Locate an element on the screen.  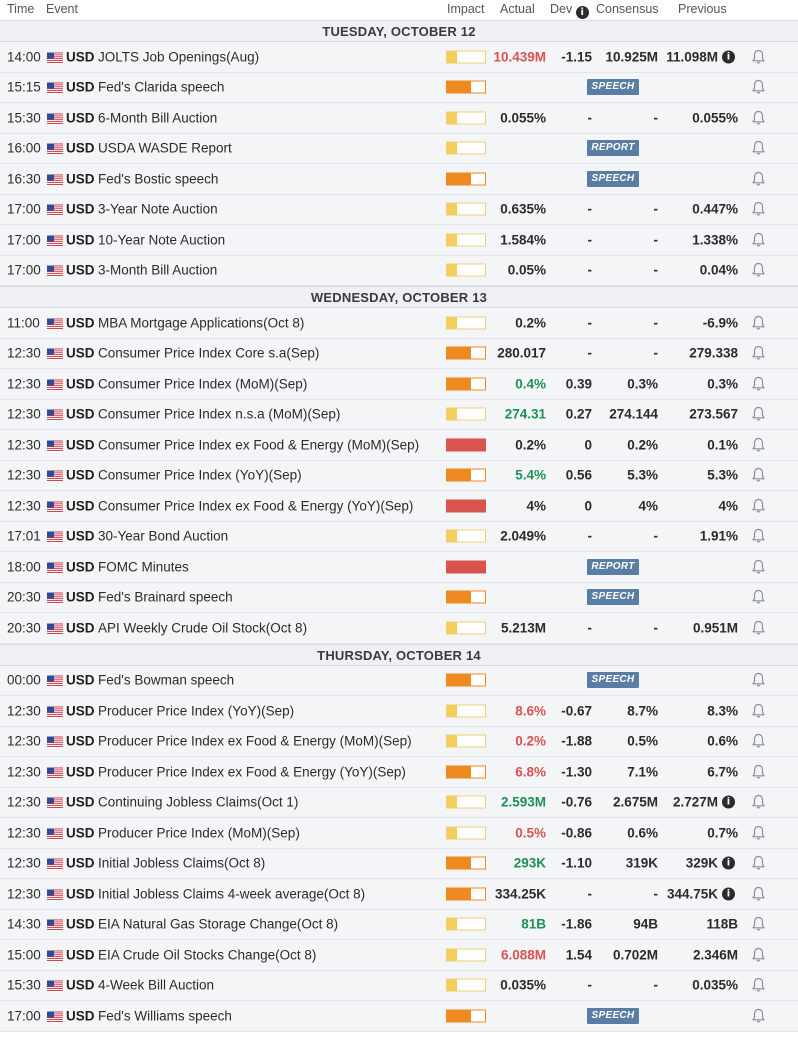
event-name: API Weekly Crude Oil Stock(Oct 8) is located at coordinates (203, 628).